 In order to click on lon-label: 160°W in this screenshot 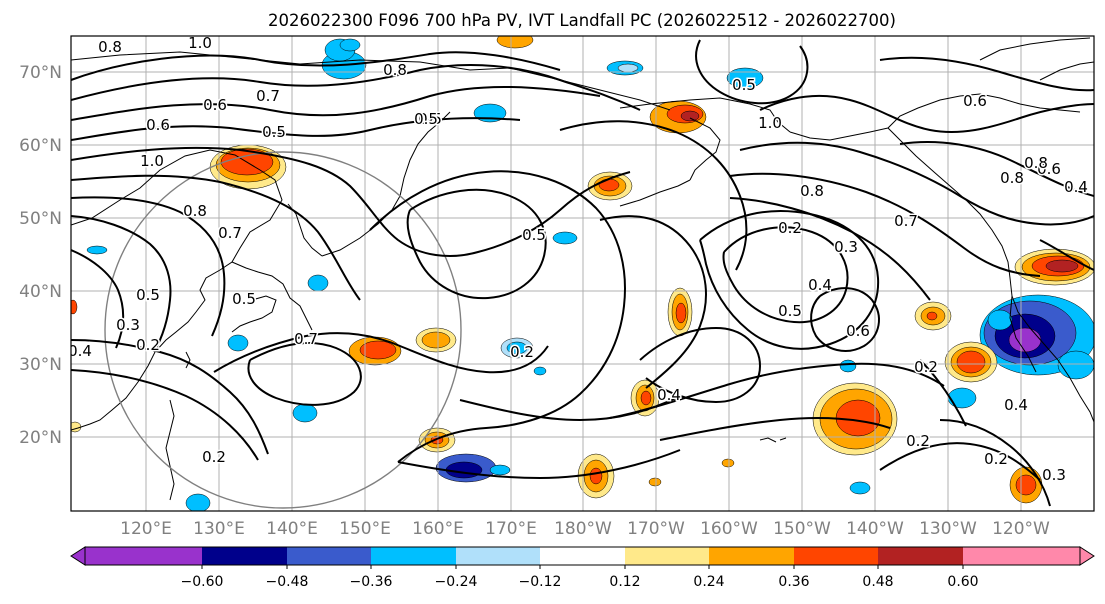, I will do `click(729, 529)`.